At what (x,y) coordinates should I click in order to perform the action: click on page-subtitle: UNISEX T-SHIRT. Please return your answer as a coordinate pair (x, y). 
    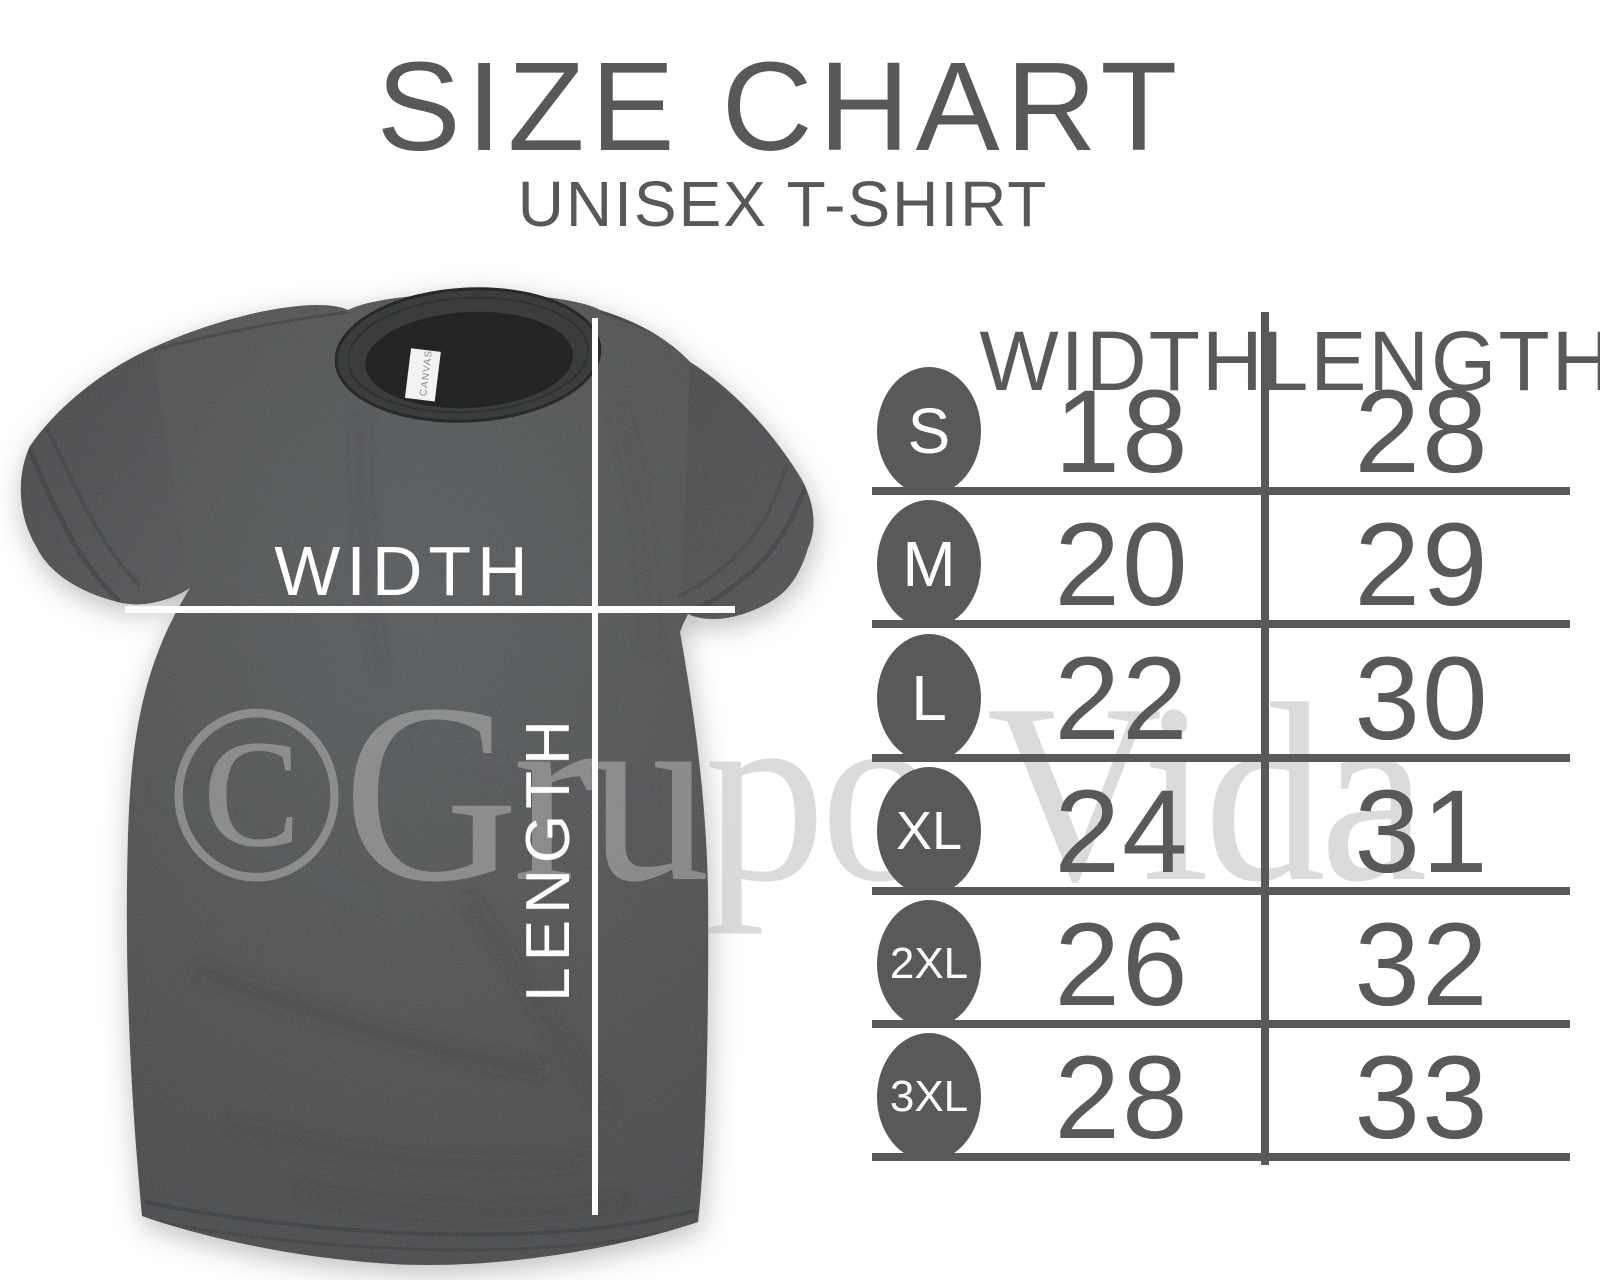
    Looking at the image, I should click on (783, 204).